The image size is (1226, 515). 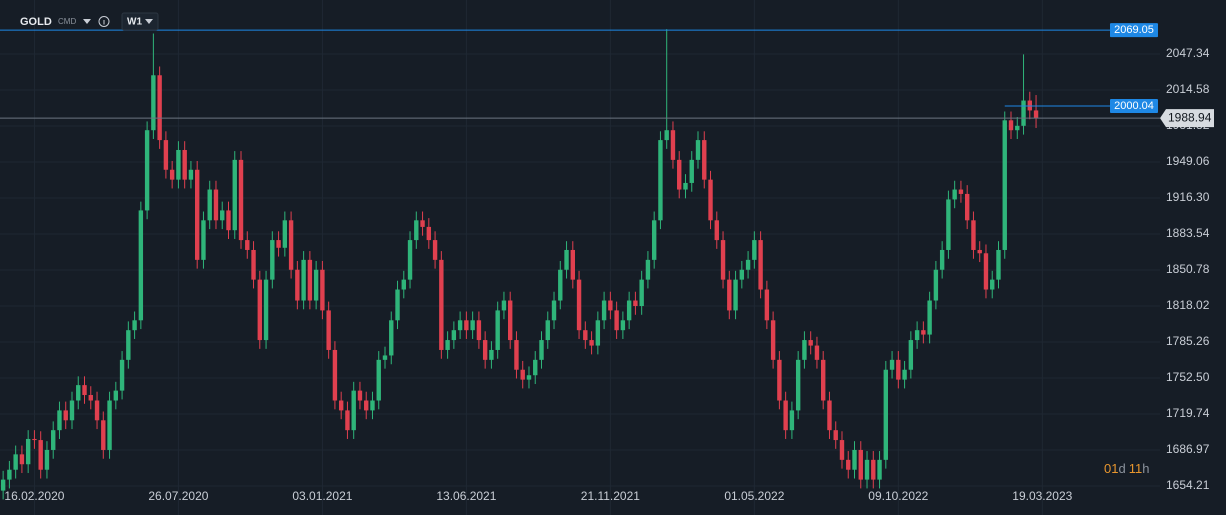 What do you see at coordinates (36, 22) in the screenshot?
I see `symbol: GOLD` at bounding box center [36, 22].